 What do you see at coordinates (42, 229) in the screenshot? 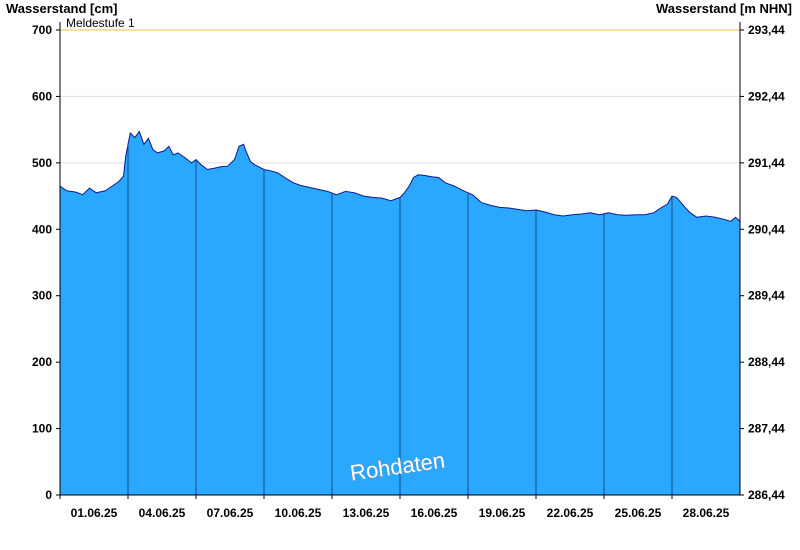
I see `left-tick-label: 400` at bounding box center [42, 229].